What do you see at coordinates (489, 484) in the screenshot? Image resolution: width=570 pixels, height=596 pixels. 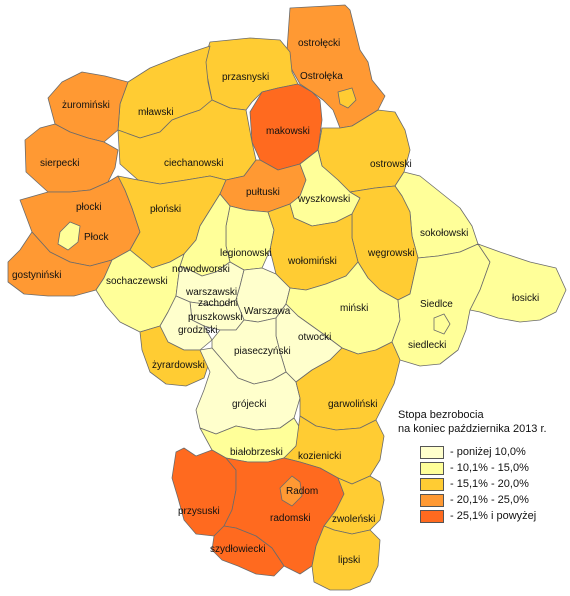 I see `legend-item-label: - 15,1% - 20,0%` at bounding box center [489, 484].